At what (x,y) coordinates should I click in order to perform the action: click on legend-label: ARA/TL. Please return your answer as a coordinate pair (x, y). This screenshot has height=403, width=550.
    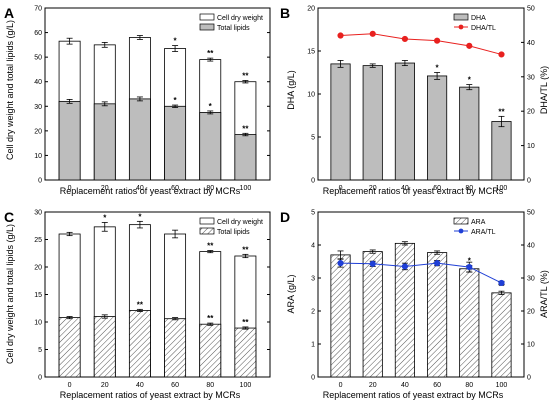
    Looking at the image, I should click on (483, 232).